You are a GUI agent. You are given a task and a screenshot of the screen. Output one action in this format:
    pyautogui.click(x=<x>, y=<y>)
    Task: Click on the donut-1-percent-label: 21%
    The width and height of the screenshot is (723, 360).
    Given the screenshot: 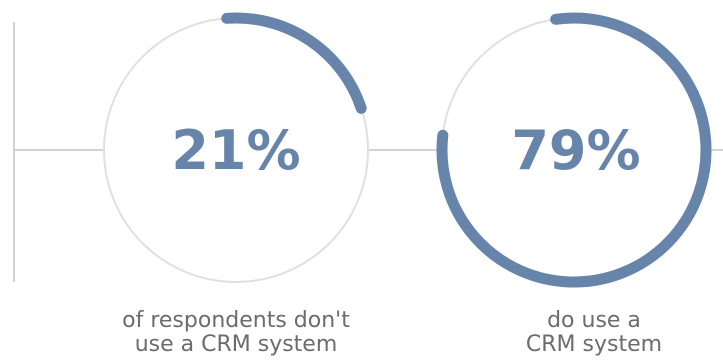 What is the action you would take?
    pyautogui.click(x=235, y=150)
    